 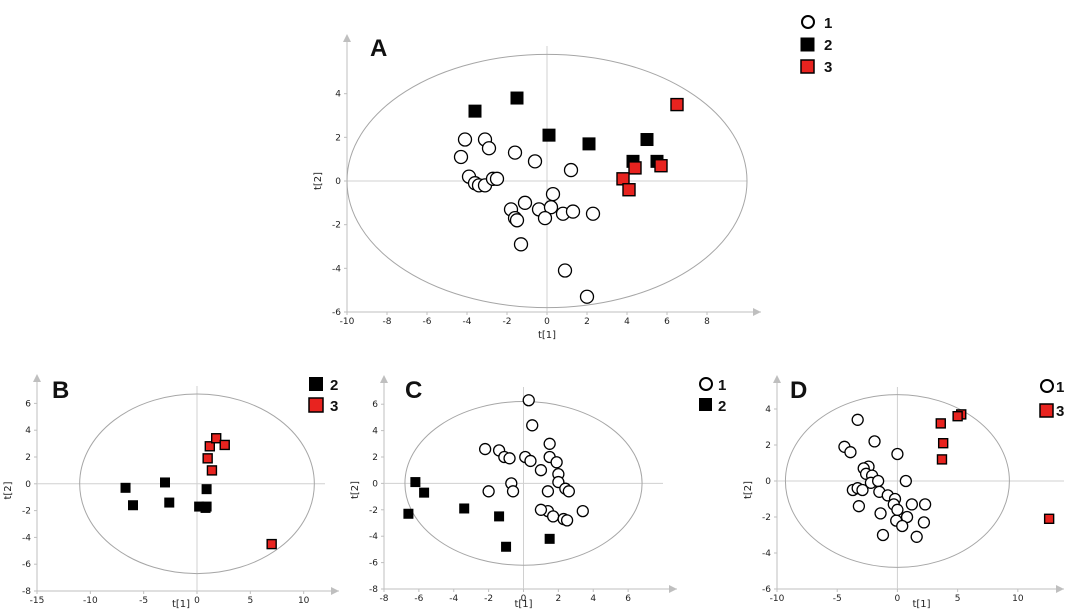 I want to click on legend-c: 1 2, so click(x=712, y=396).